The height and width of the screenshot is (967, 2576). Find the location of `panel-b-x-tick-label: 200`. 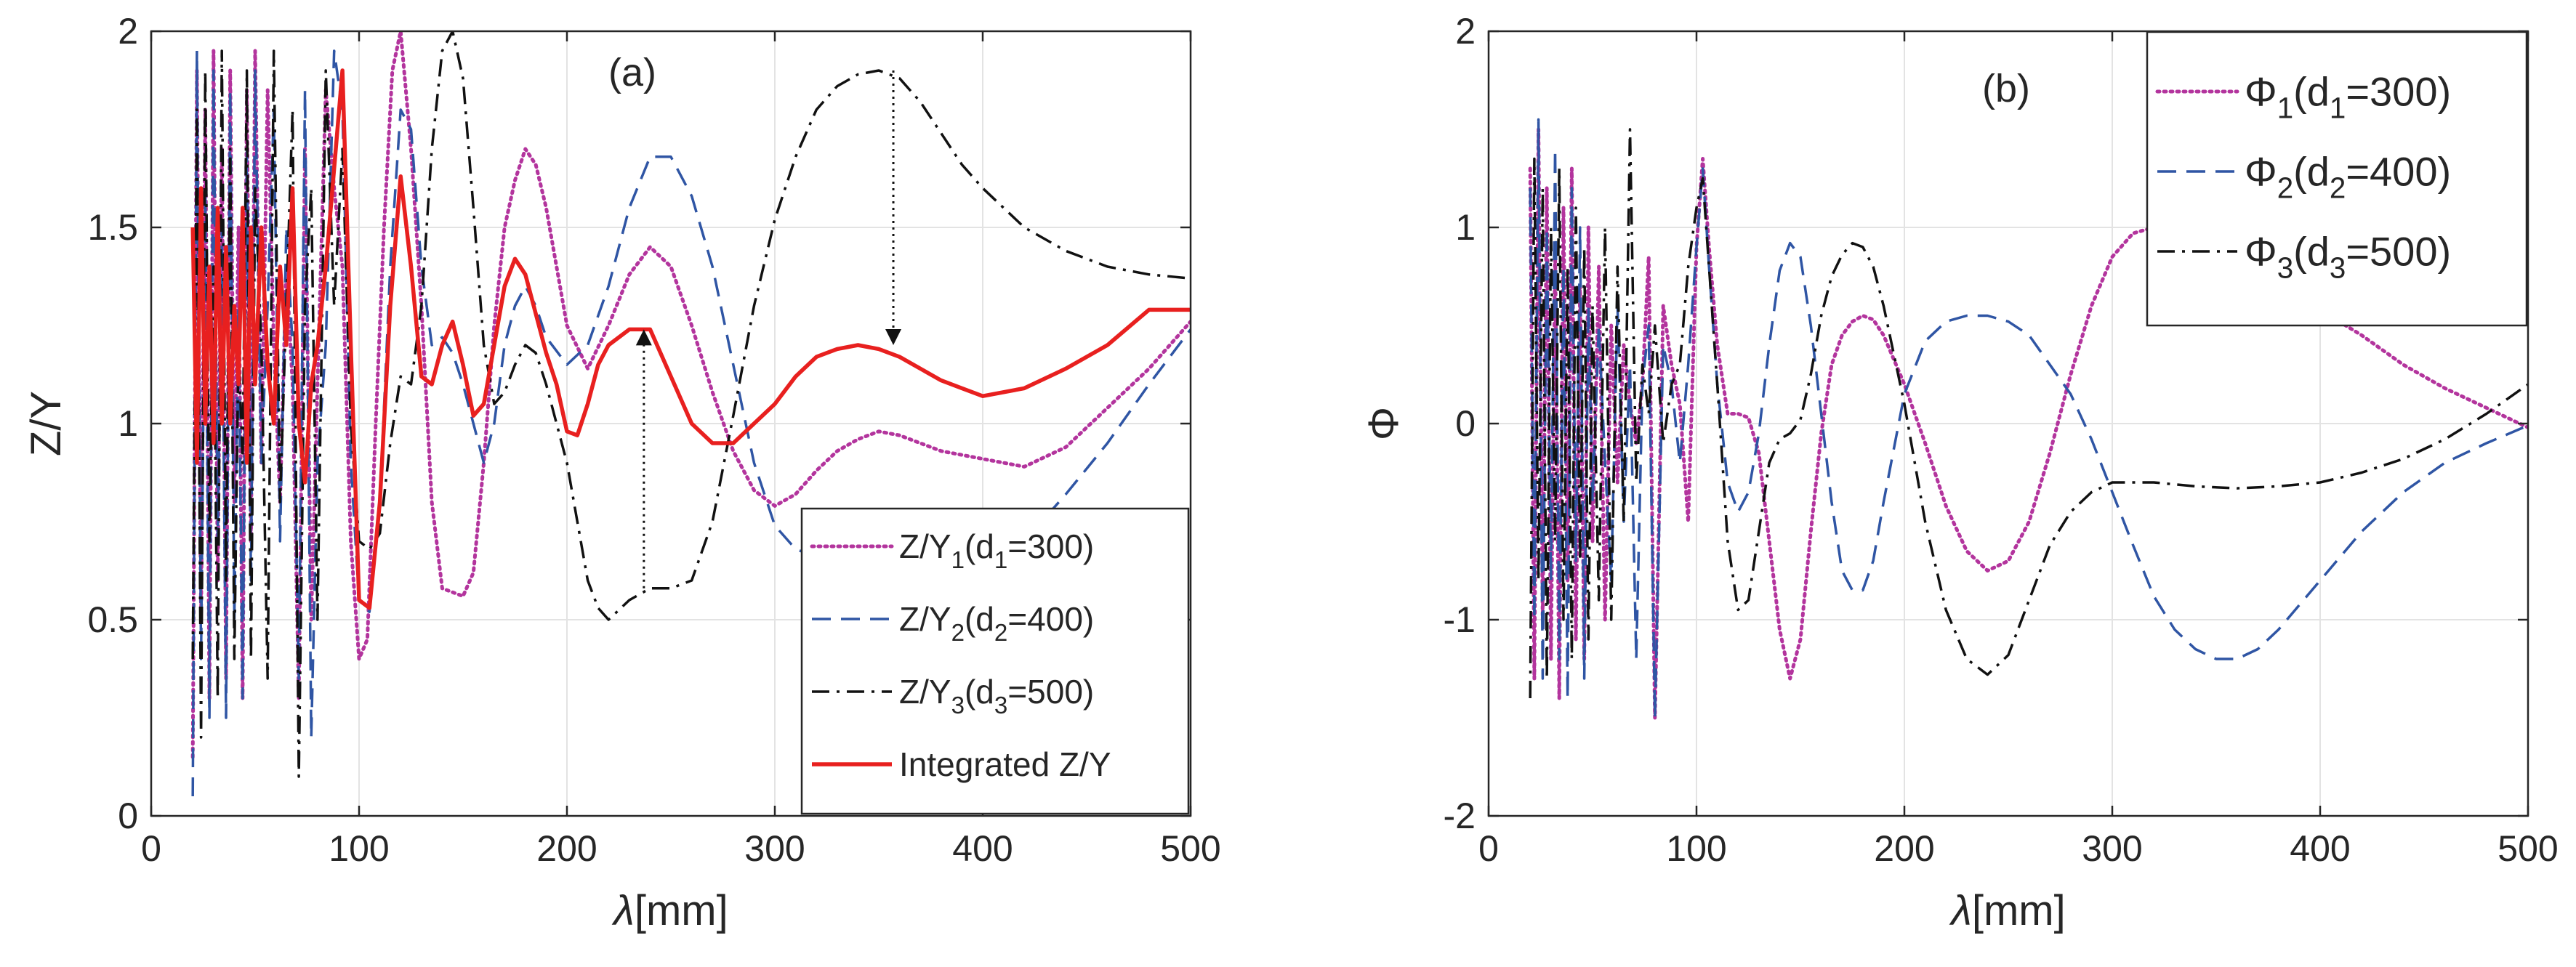

panel-b-x-tick-label: 200 is located at coordinates (1904, 848).